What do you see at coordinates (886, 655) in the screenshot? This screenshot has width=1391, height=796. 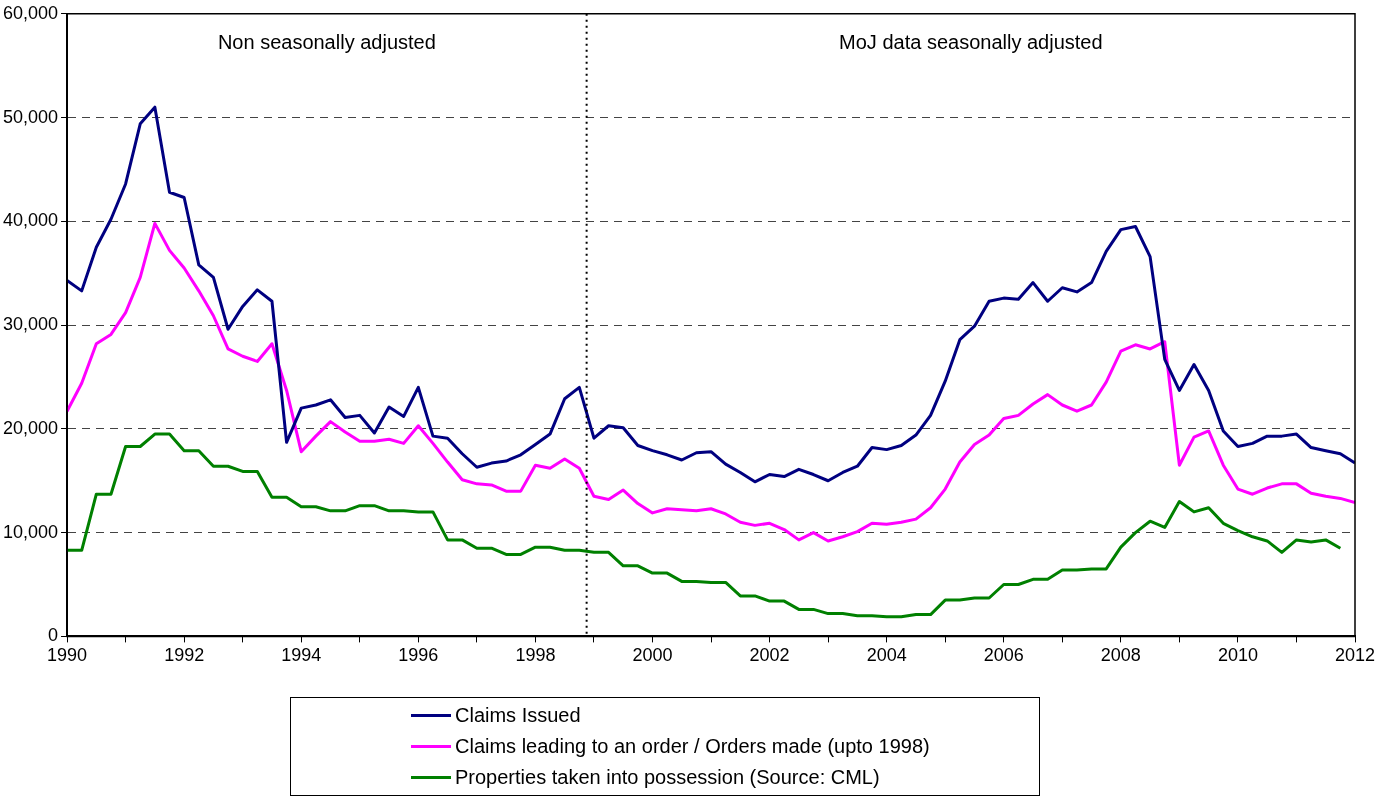 I see `x-tick-label: 2004` at bounding box center [886, 655].